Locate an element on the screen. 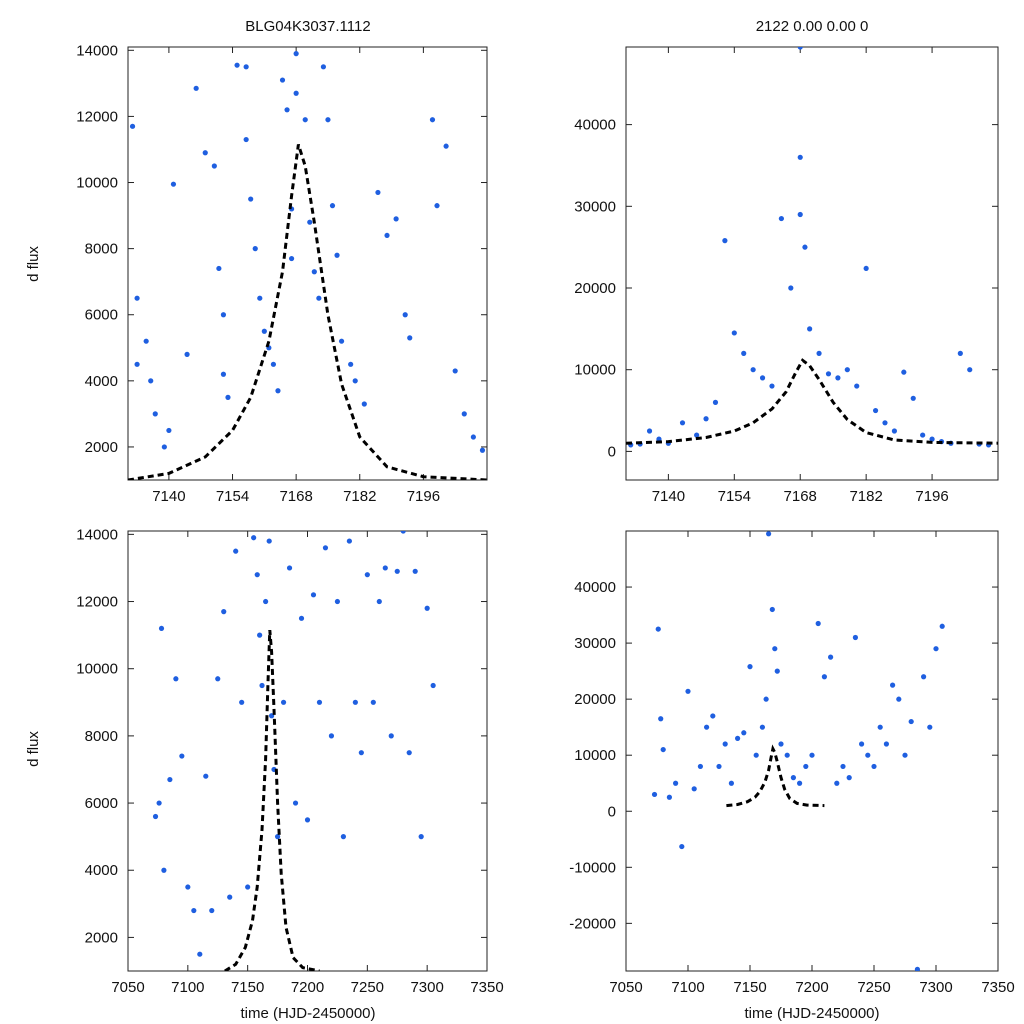 This screenshot has width=1024, height=1024. xlabel-bottom-right: time (HJD-2450000) is located at coordinates (811, 1013).